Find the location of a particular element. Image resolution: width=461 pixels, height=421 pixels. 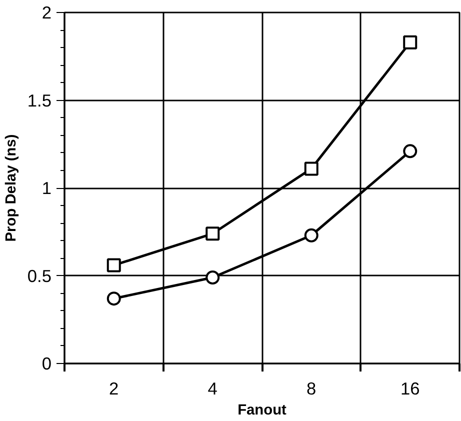

x-tick-label: 2 is located at coordinates (114, 388).